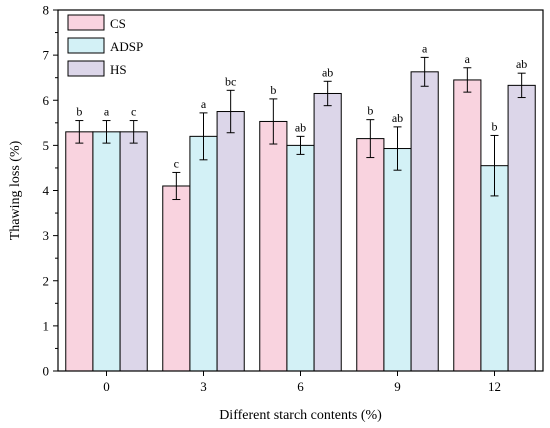 The height and width of the screenshot is (428, 550). What do you see at coordinates (126, 46) in the screenshot?
I see `legend-label-adsp: ADSP` at bounding box center [126, 46].